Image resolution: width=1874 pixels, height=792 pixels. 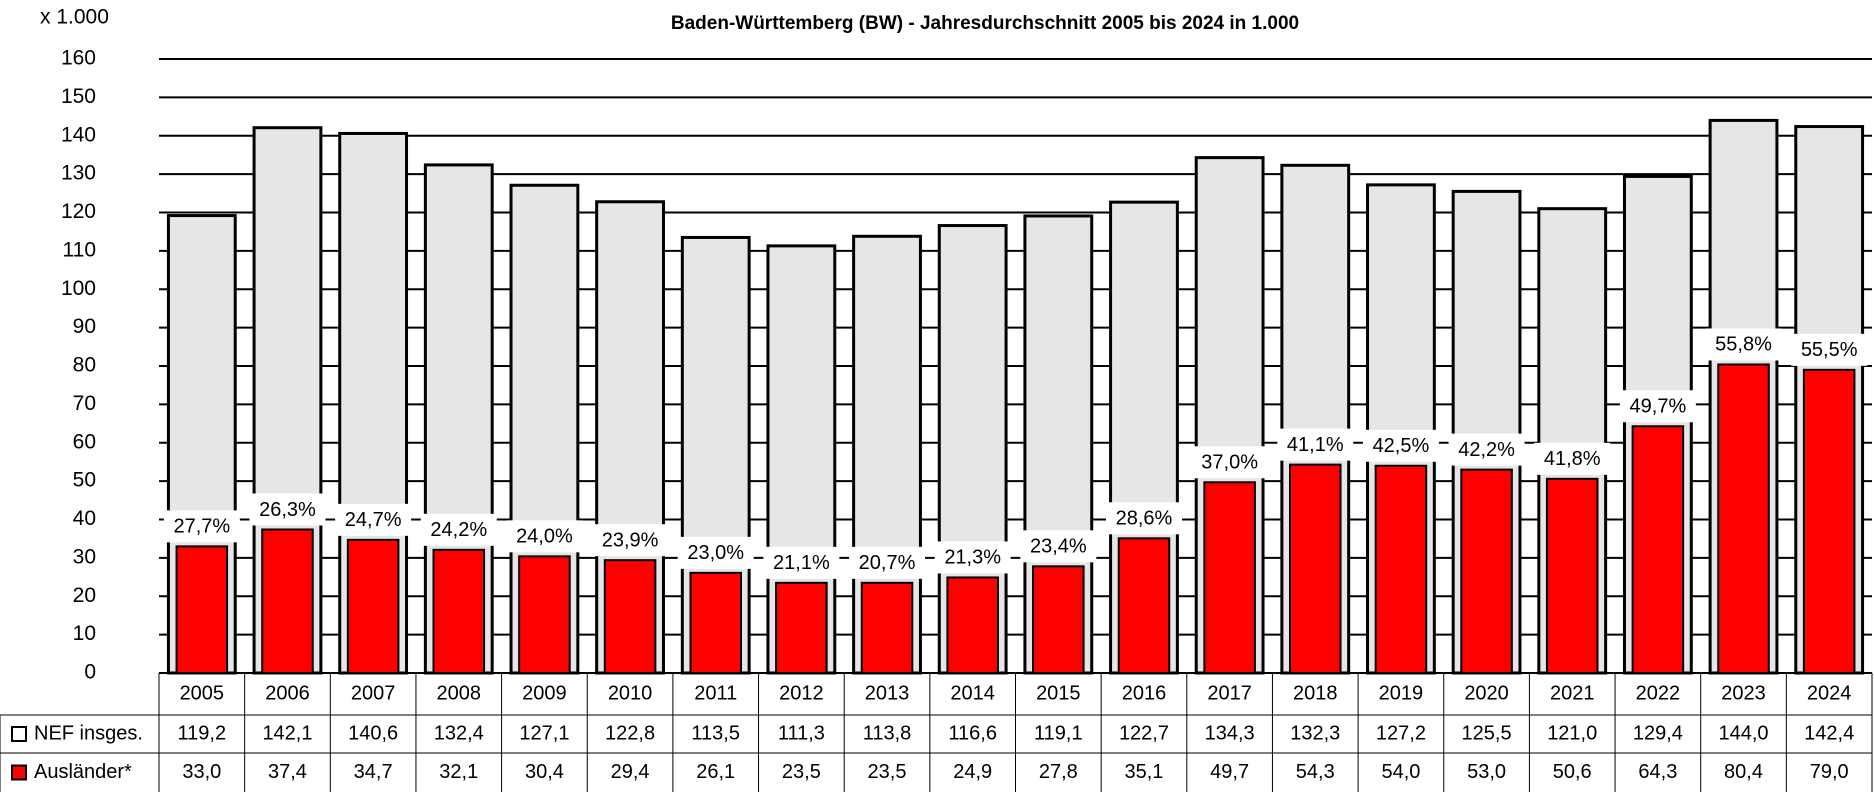 What do you see at coordinates (630, 693) in the screenshot?
I see `x-tick-label: 2010` at bounding box center [630, 693].